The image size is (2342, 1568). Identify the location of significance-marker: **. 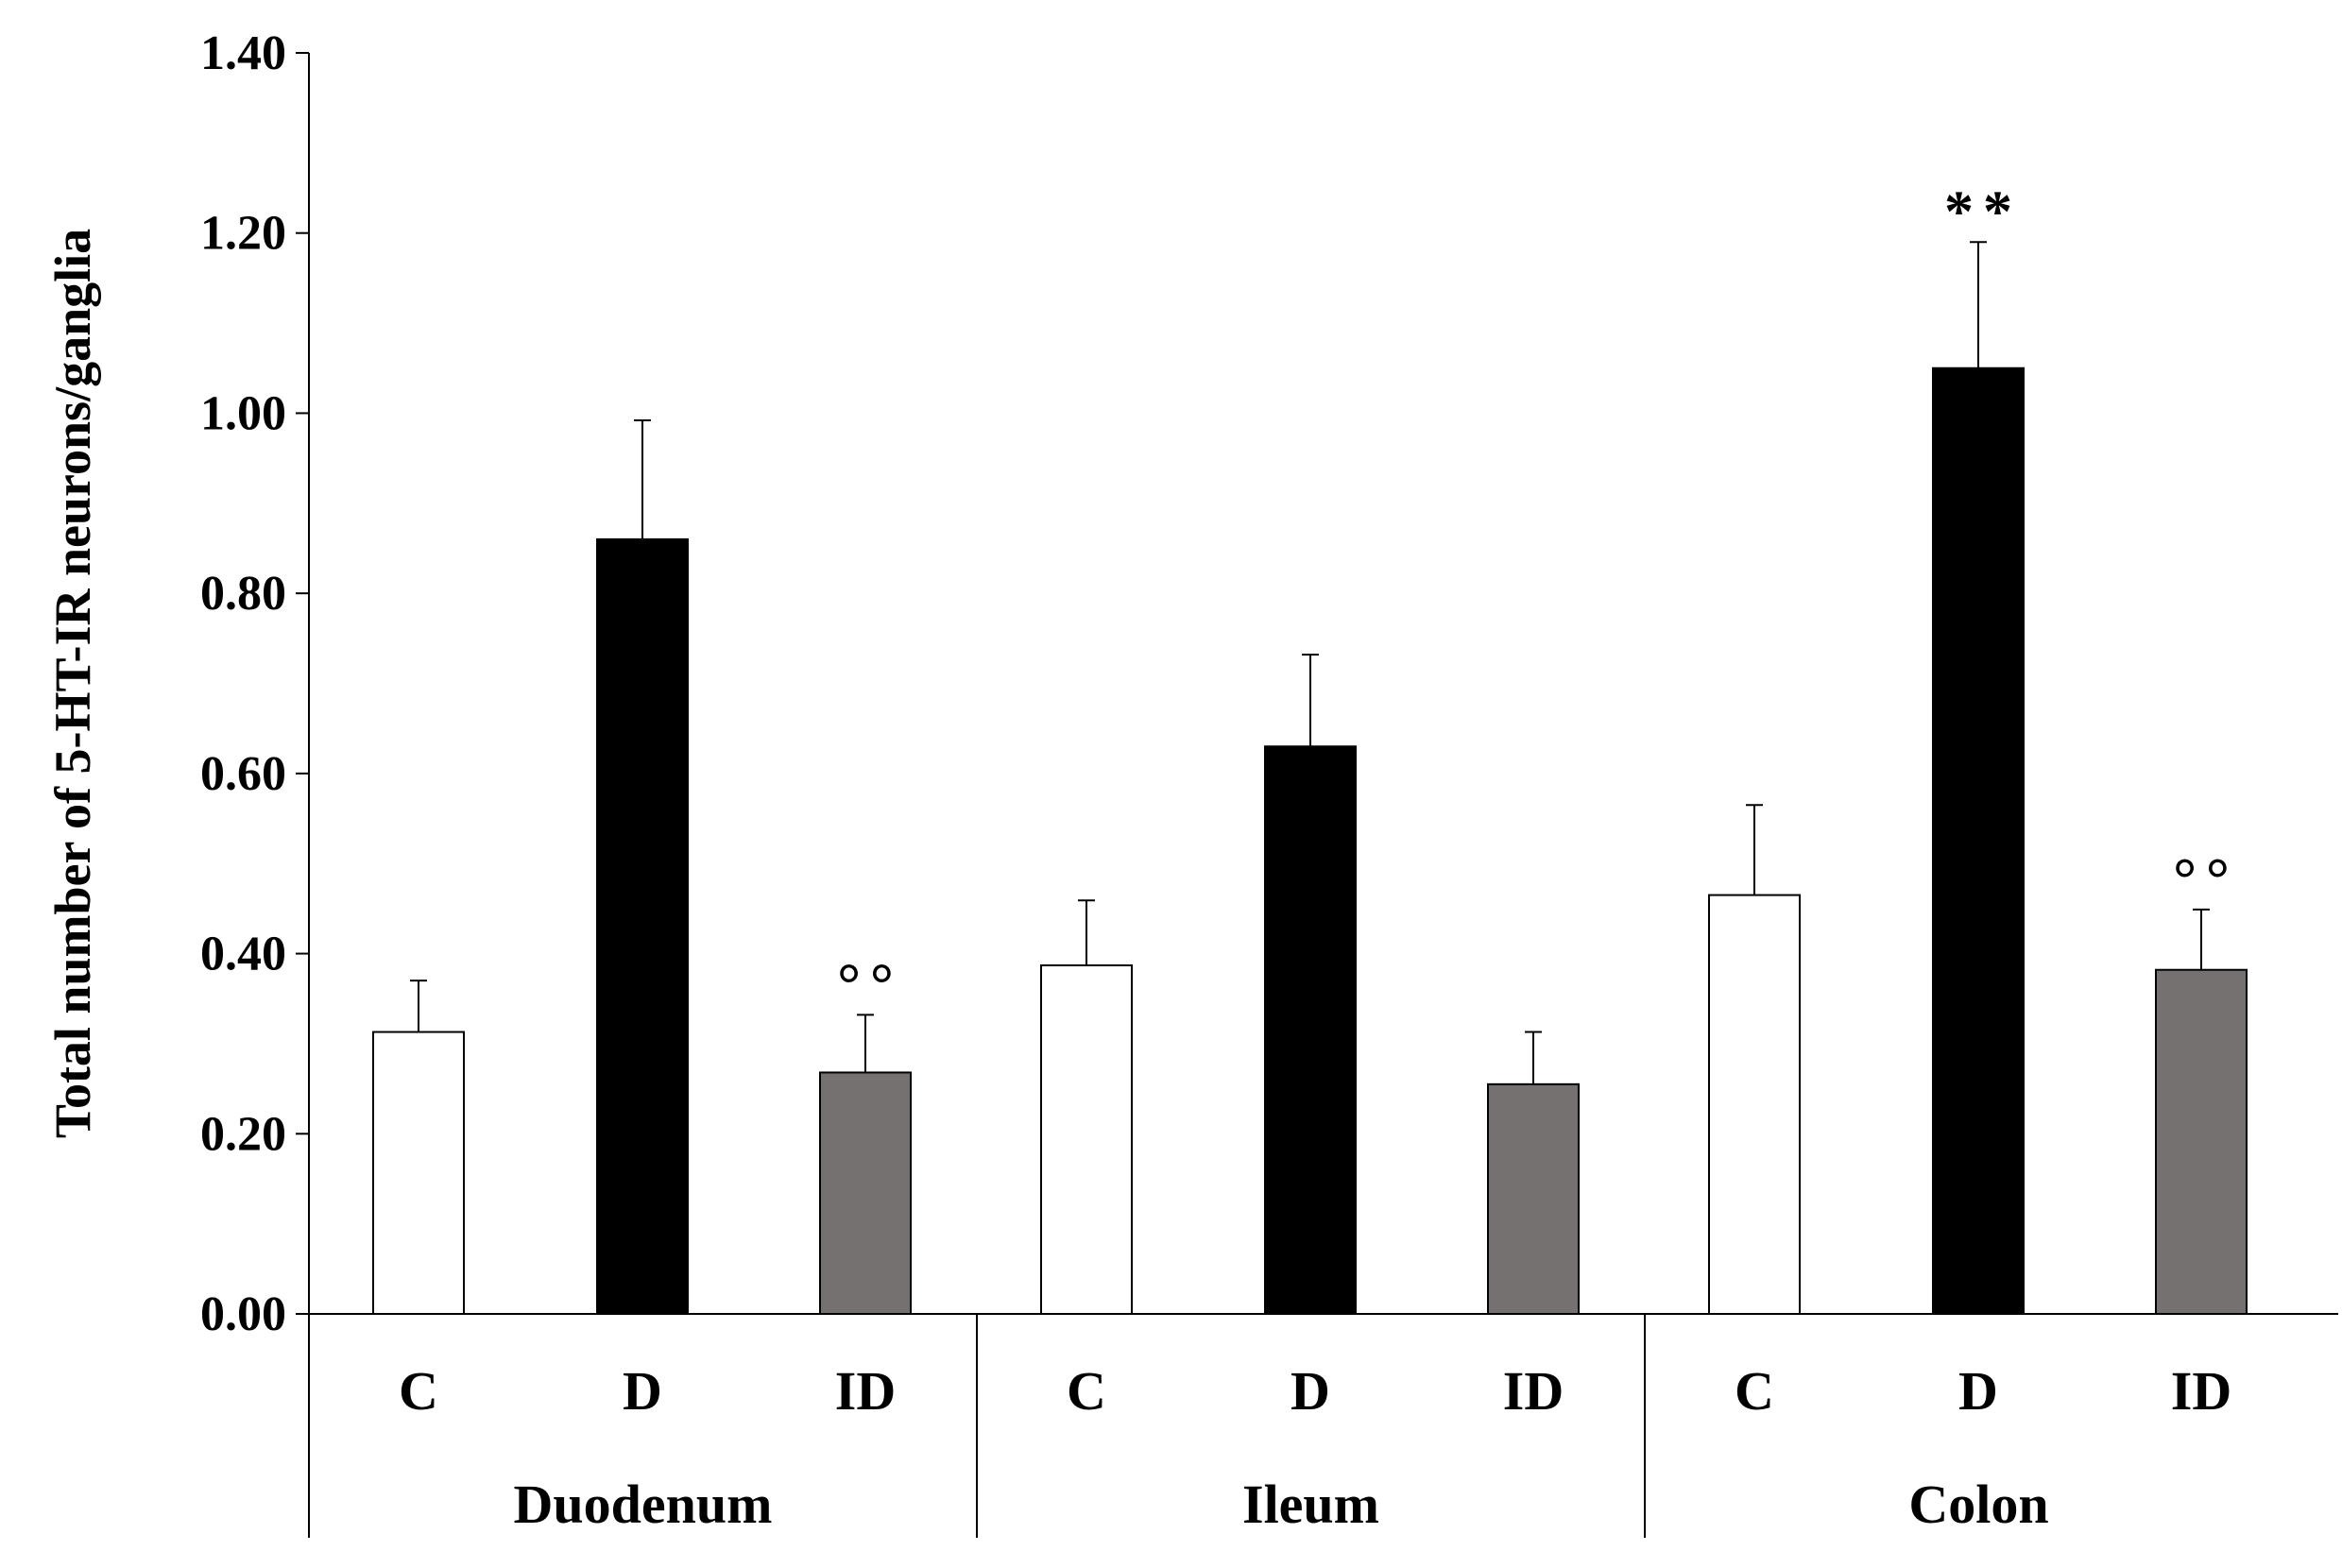
(1983, 211).